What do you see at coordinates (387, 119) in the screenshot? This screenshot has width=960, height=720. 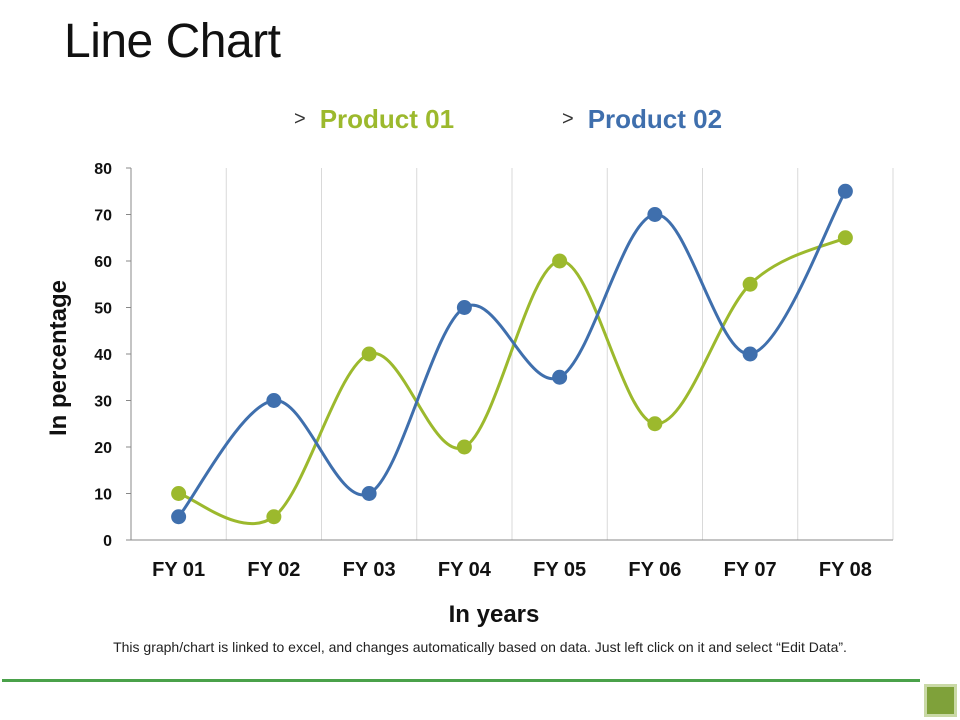 I see `legend-label-product-01: Product 01` at bounding box center [387, 119].